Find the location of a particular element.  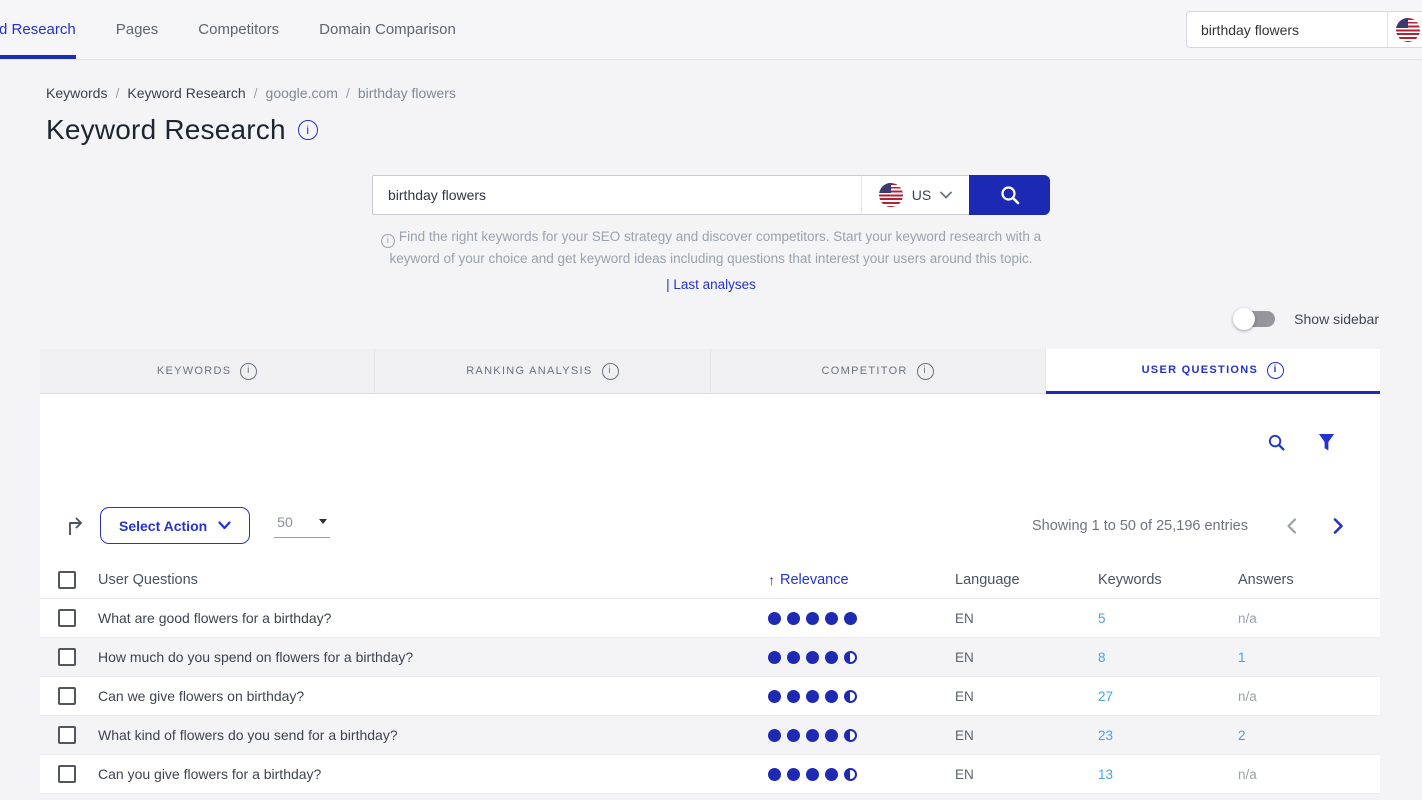

nav-item-competitors: Competitors is located at coordinates (238, 29).